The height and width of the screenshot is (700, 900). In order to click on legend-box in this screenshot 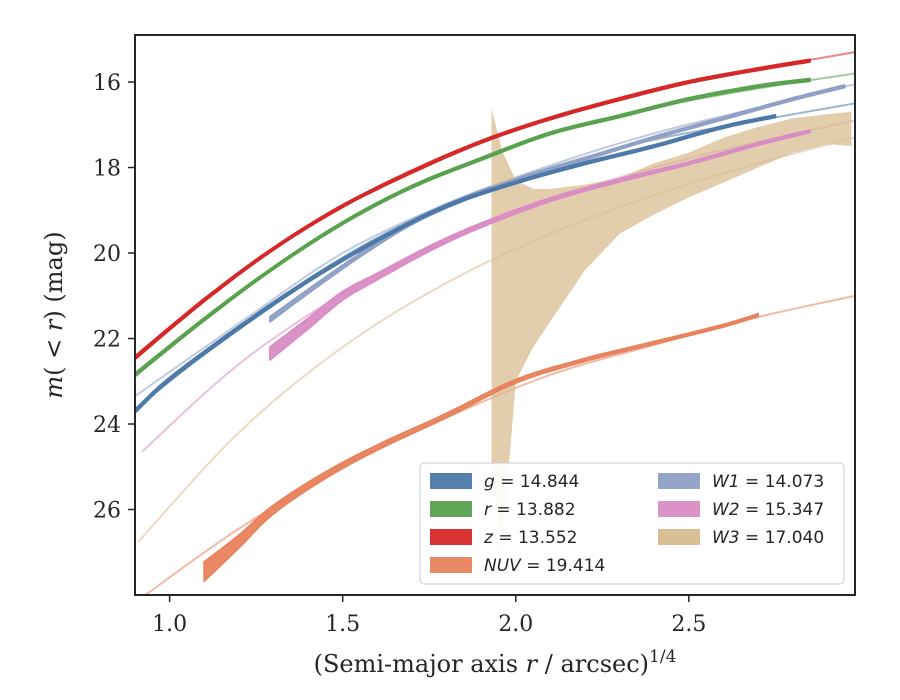, I will do `click(632, 523)`.